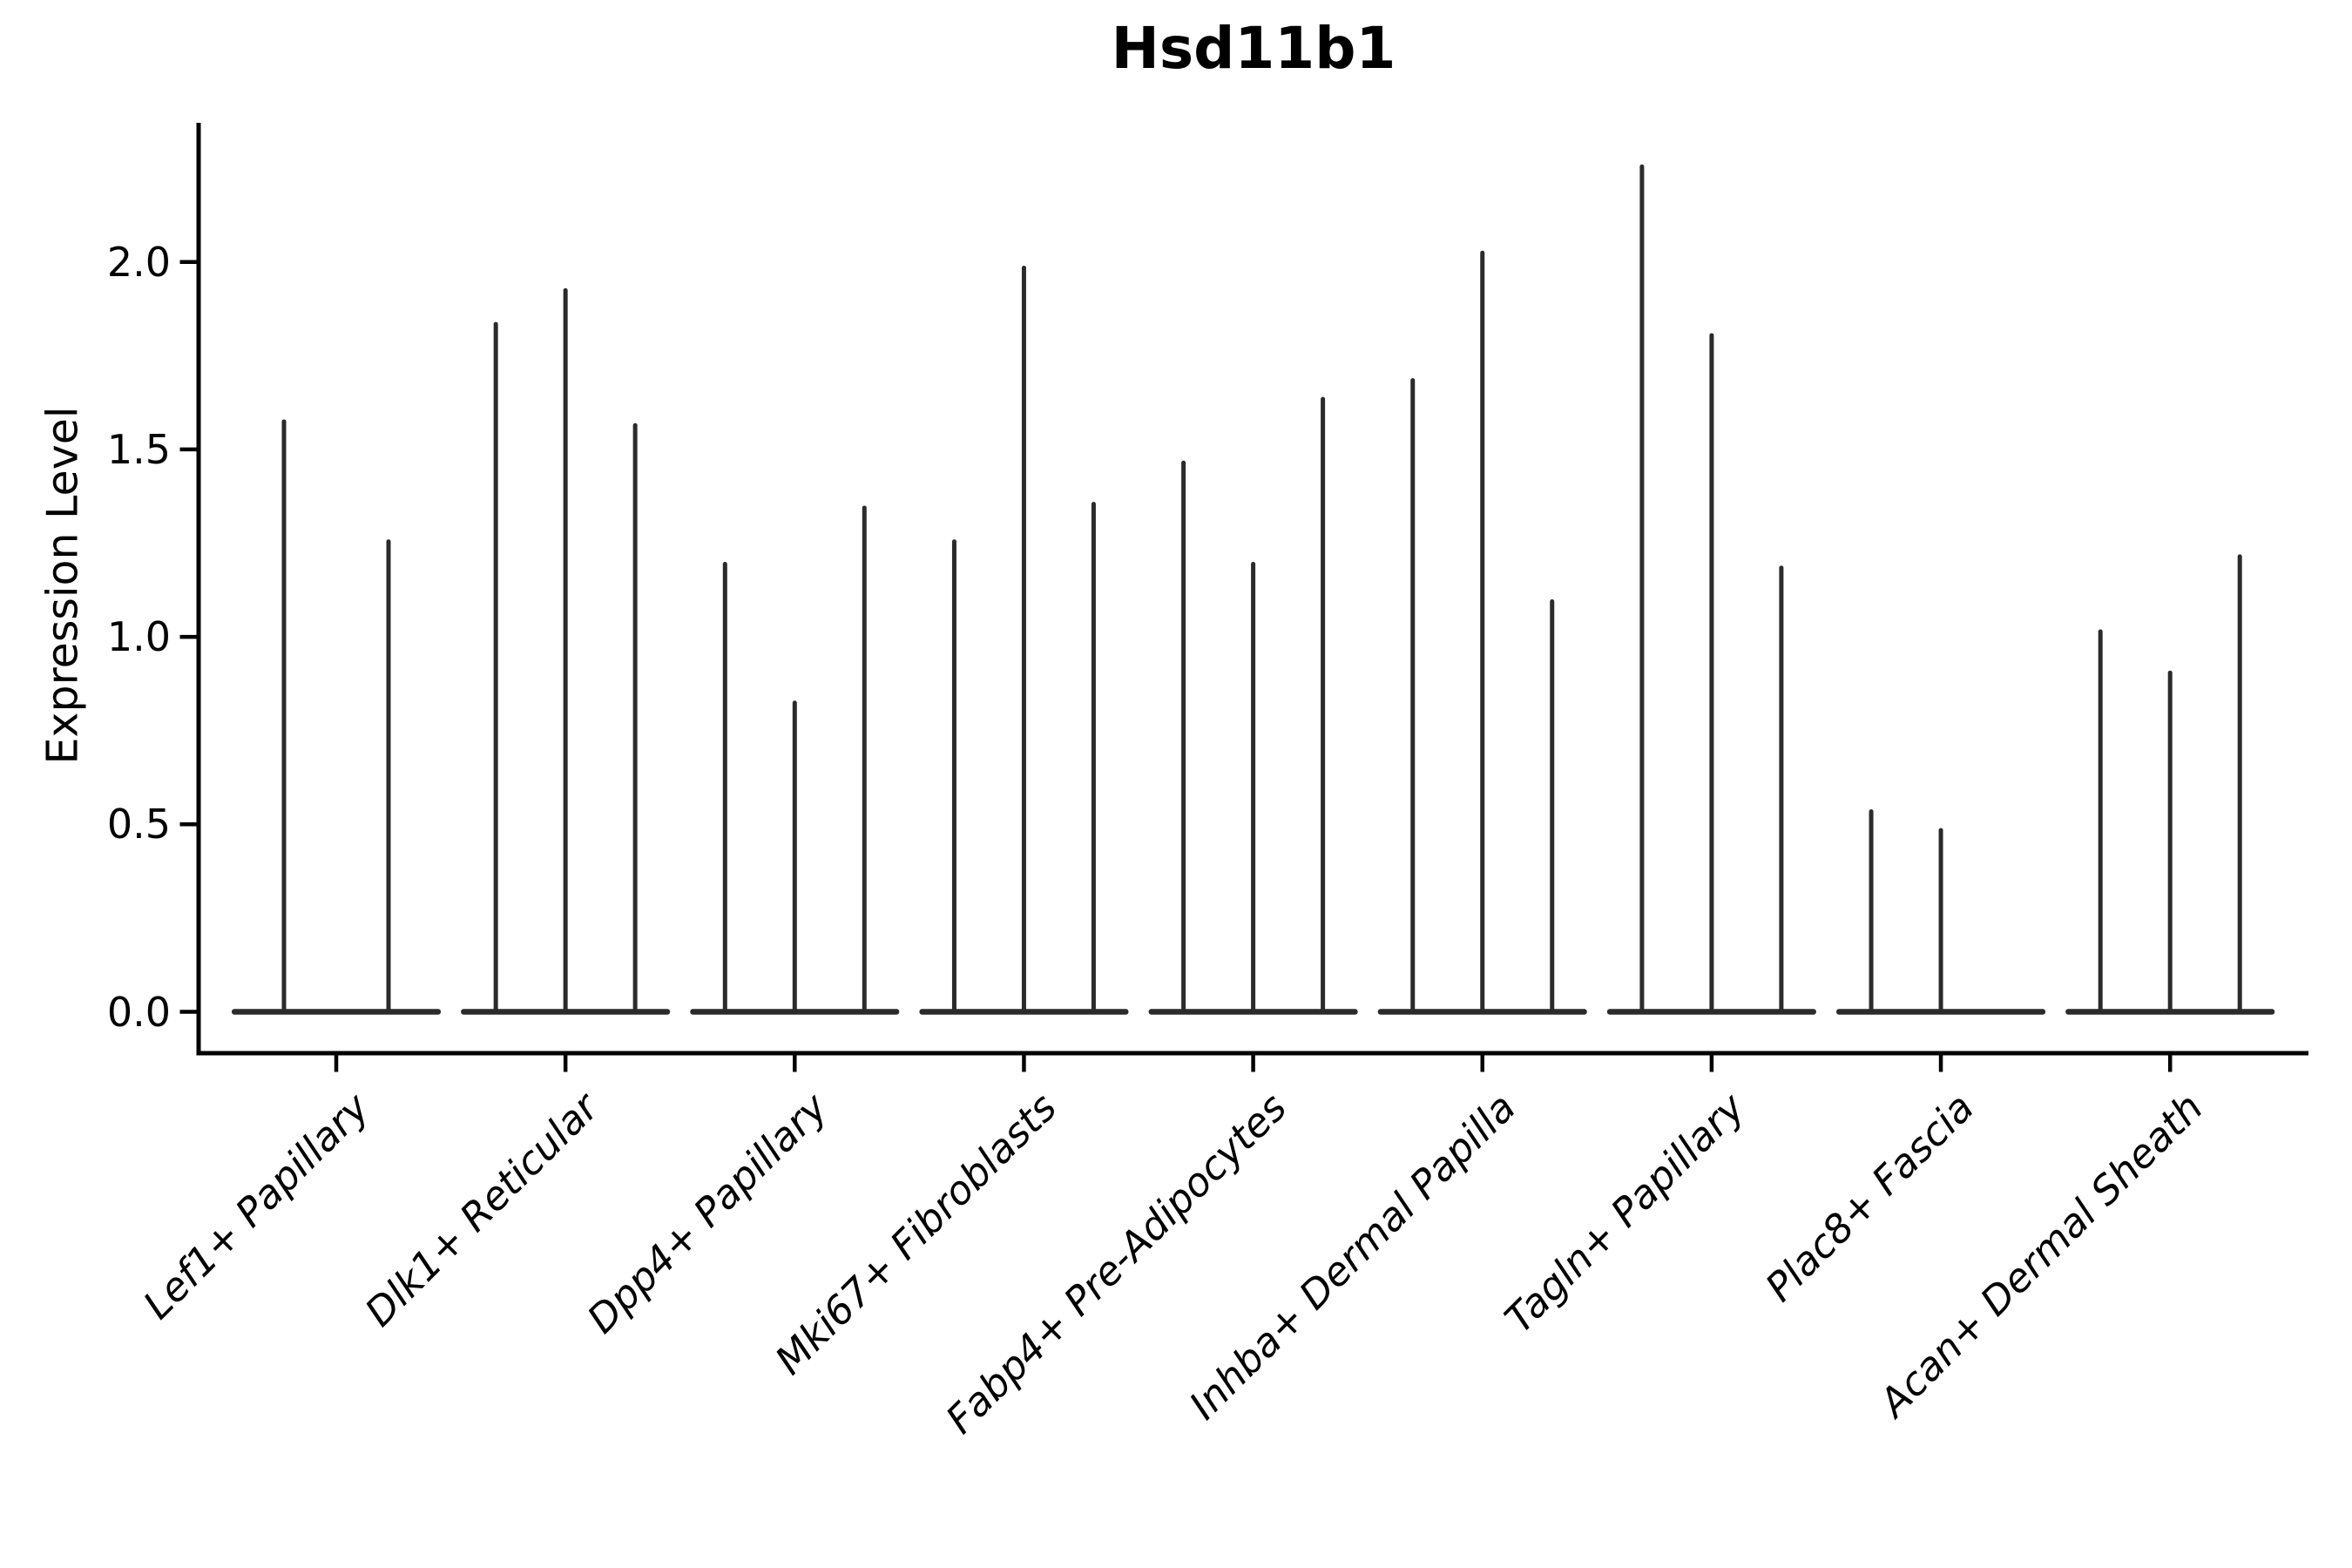 The image size is (2352, 1568). Describe the element at coordinates (1253, 48) in the screenshot. I see `plot-title: Hsd11b1` at that location.